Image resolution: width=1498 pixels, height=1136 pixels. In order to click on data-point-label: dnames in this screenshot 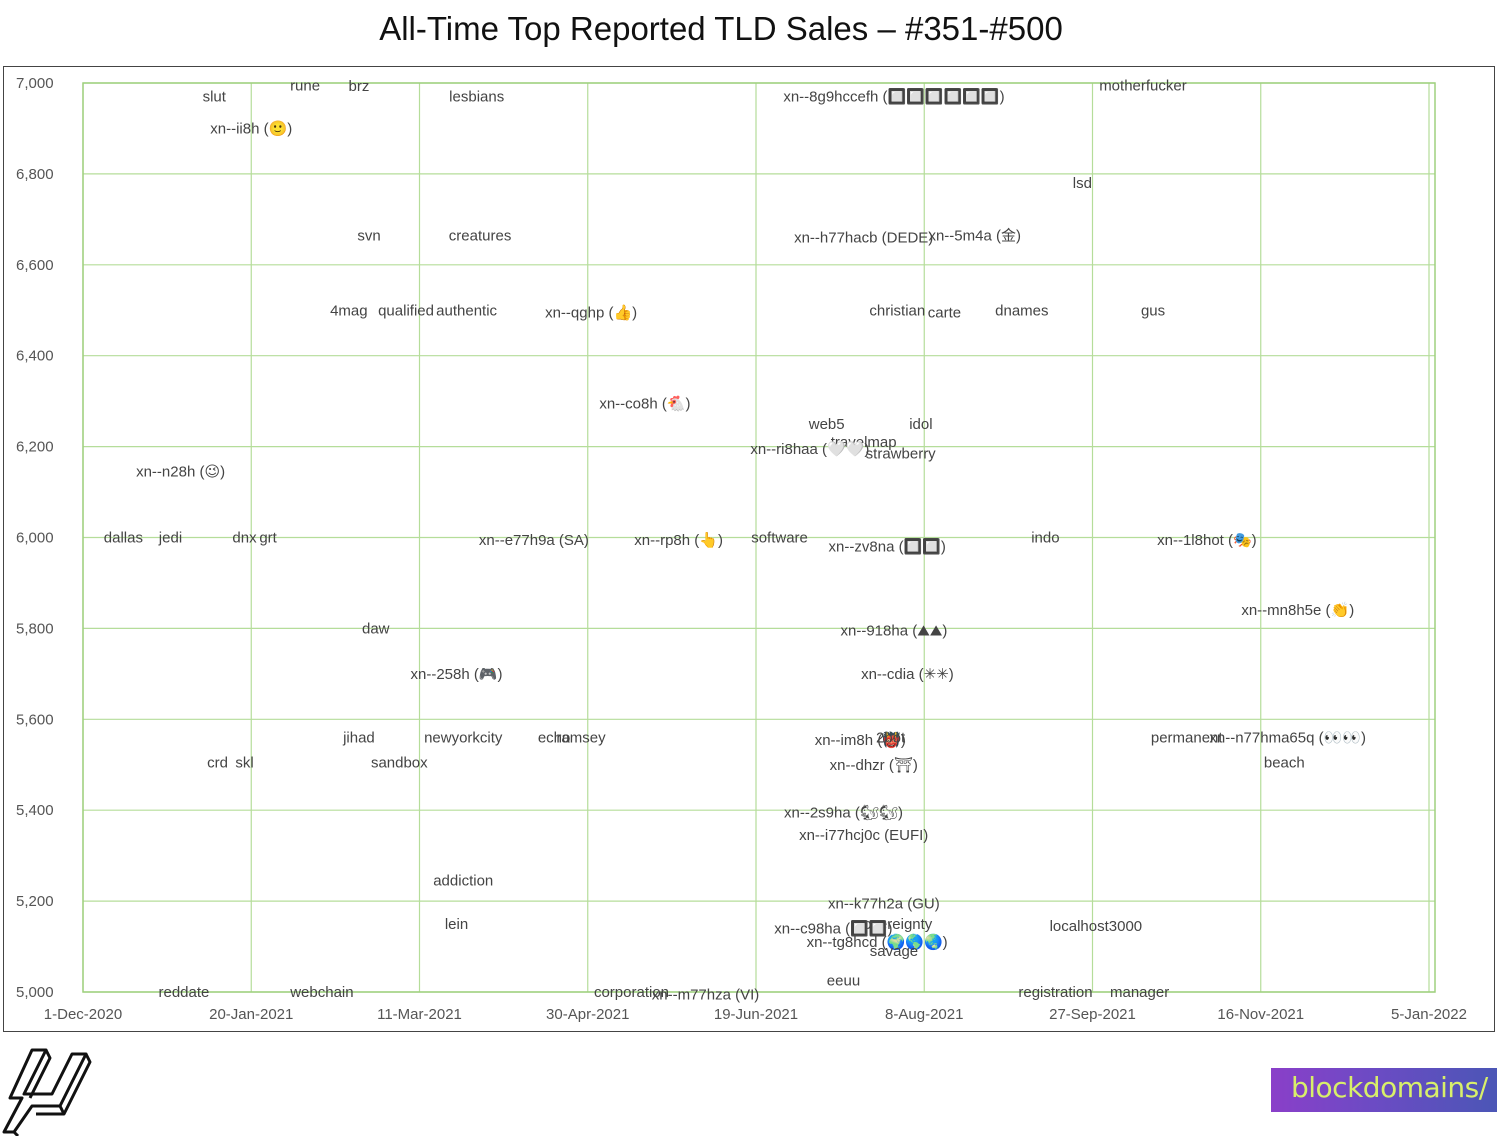, I will do `click(1021, 310)`.